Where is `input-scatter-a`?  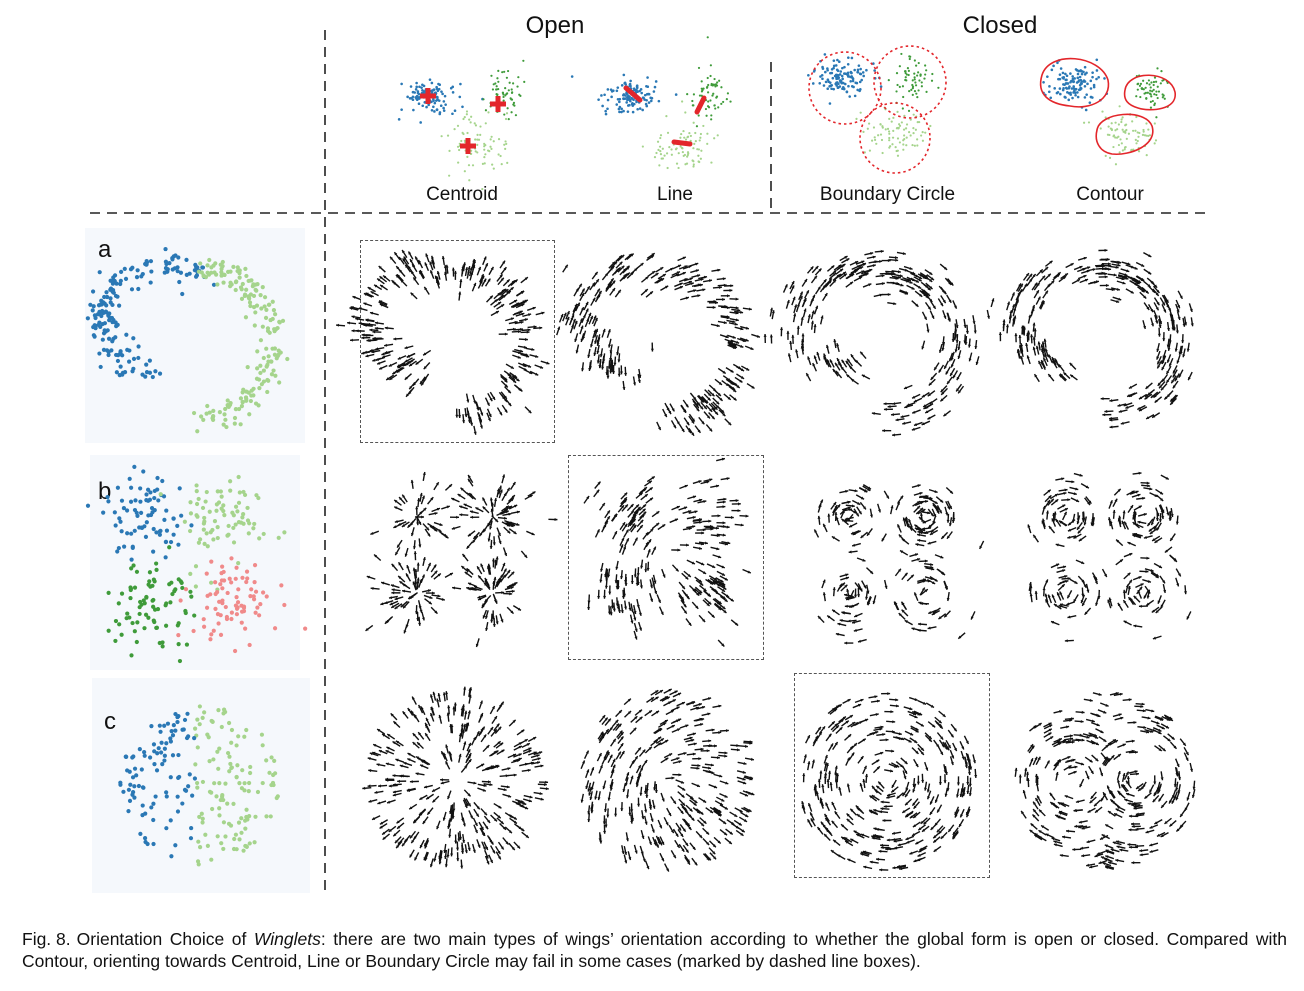
input-scatter-a is located at coordinates (187, 340).